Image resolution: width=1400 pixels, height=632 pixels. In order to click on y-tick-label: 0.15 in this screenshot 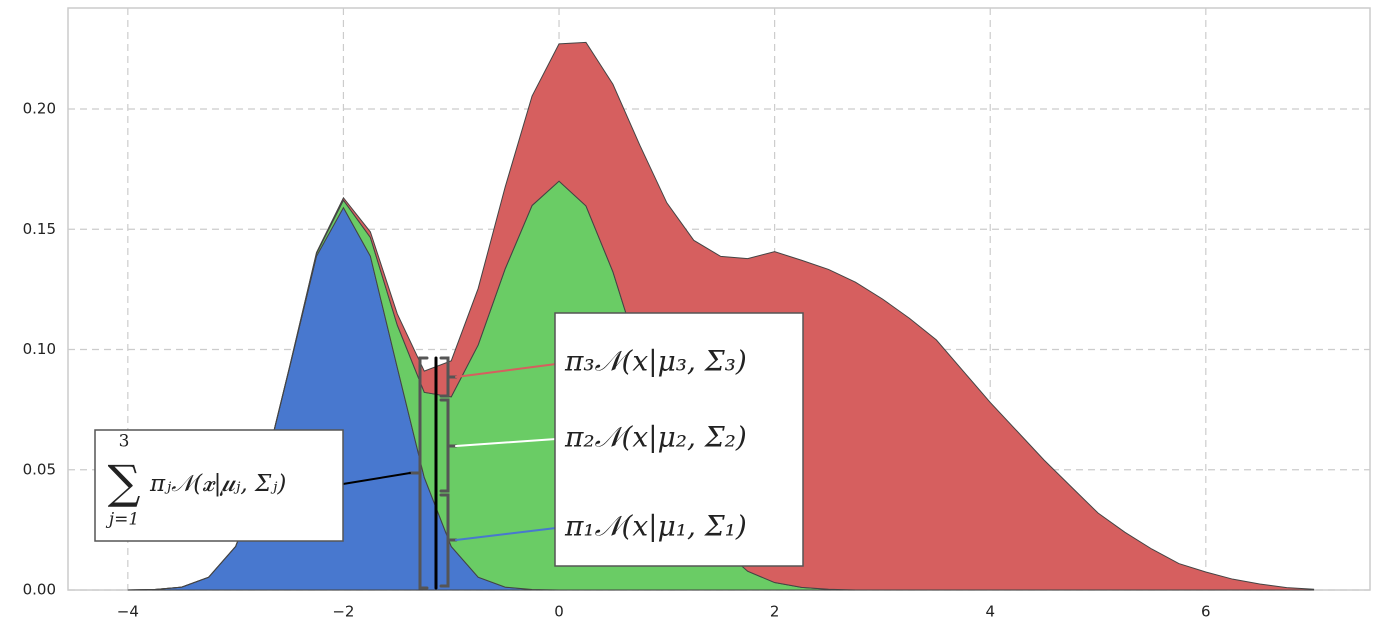, I will do `click(39, 229)`.